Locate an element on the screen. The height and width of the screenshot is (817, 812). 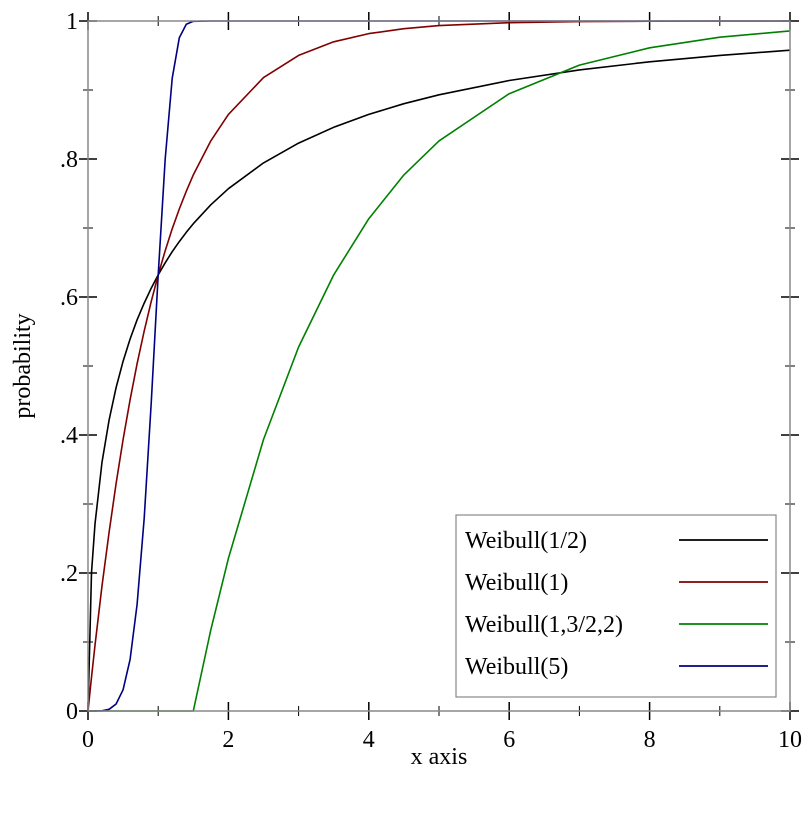
y-axis-label: probability is located at coordinates (23, 365).